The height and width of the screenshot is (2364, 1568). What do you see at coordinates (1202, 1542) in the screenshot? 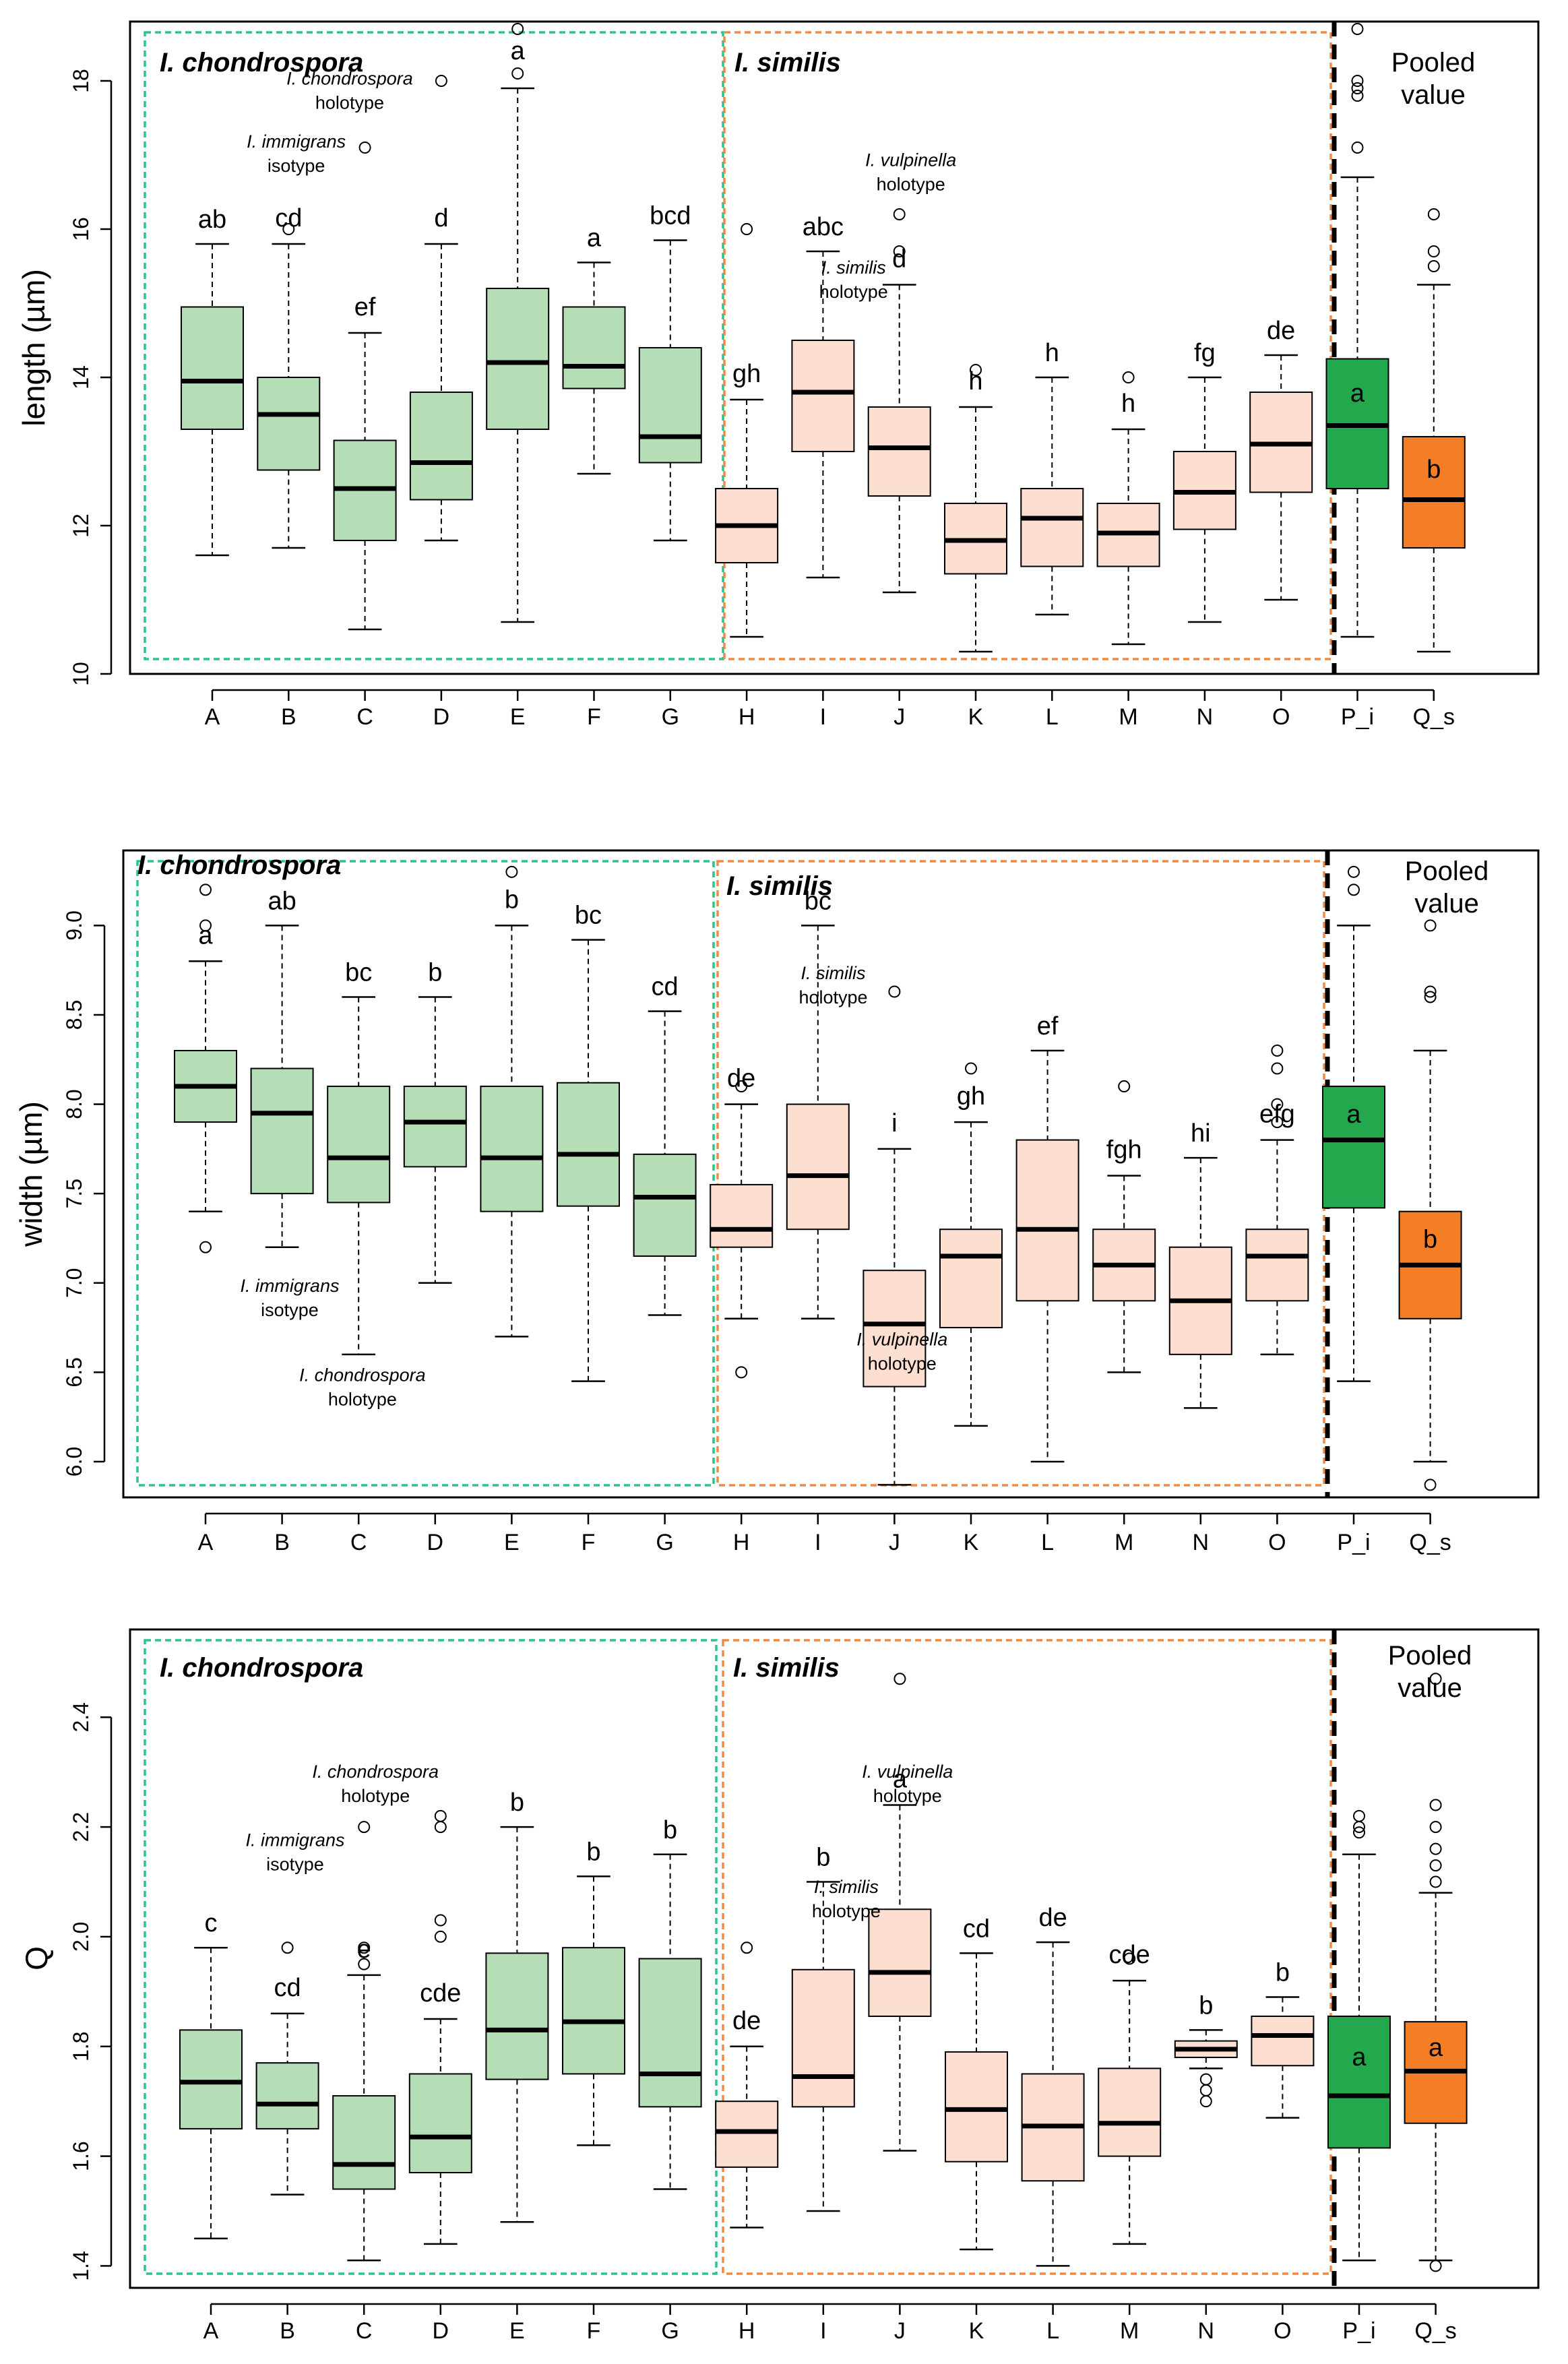
I see `x-tick-label: N` at bounding box center [1202, 1542].